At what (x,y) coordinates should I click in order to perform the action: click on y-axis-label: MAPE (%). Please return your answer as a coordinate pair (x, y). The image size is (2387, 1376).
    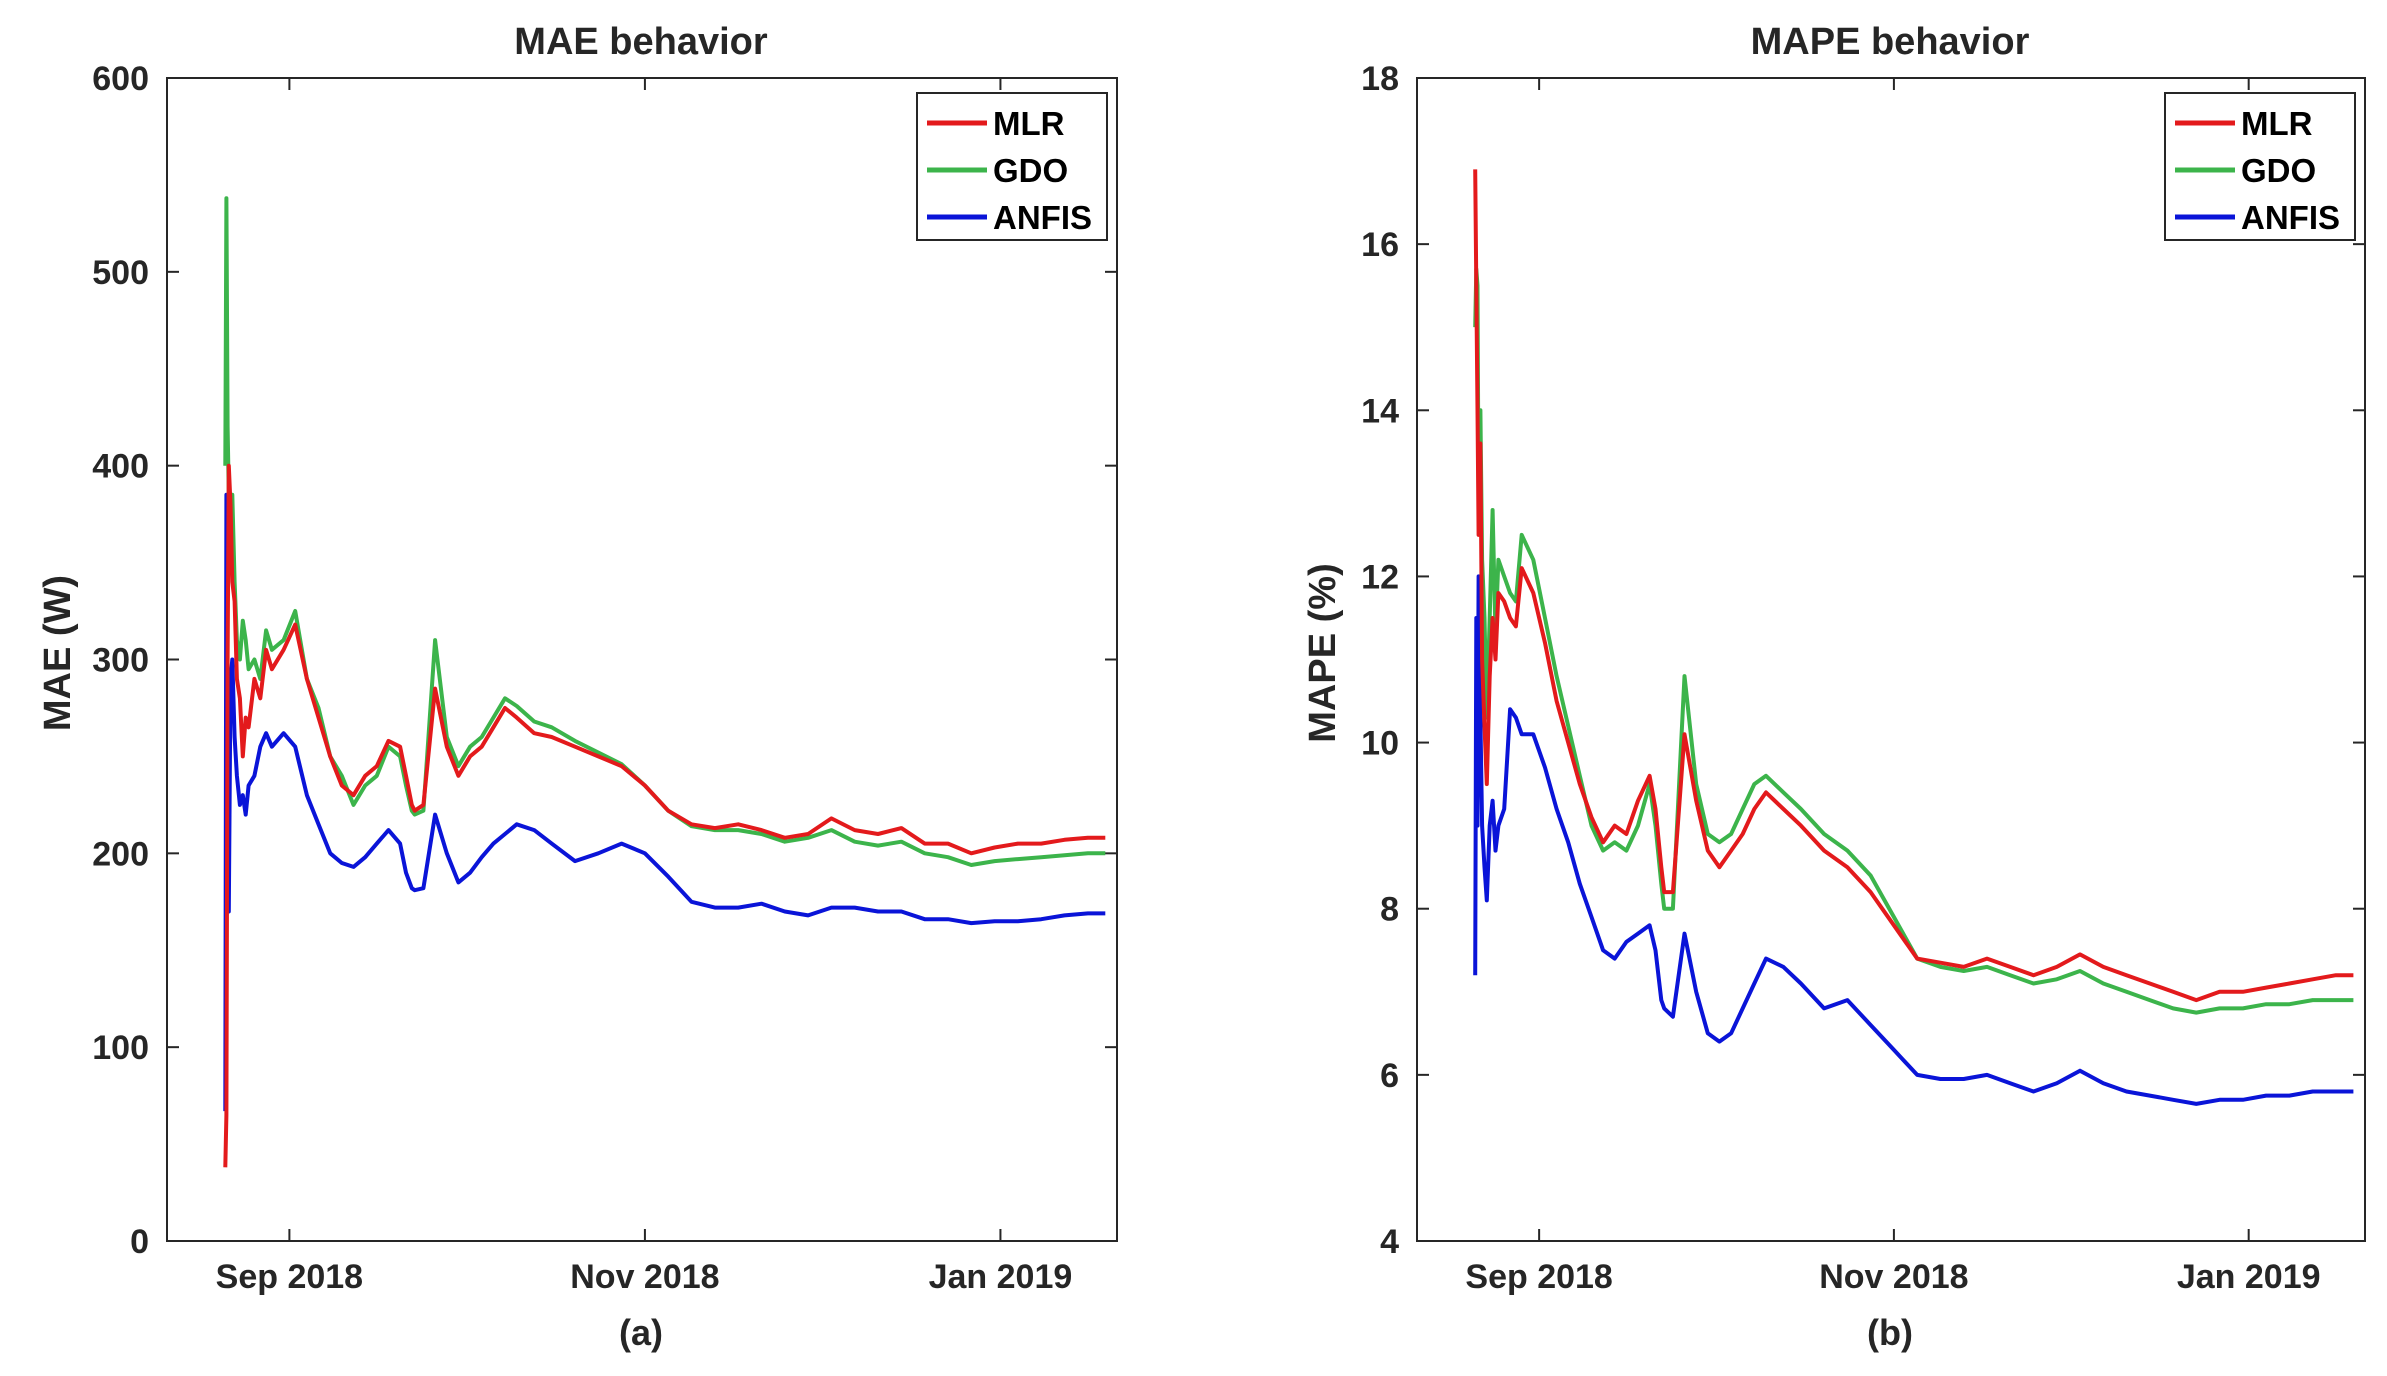
    Looking at the image, I should click on (1323, 652).